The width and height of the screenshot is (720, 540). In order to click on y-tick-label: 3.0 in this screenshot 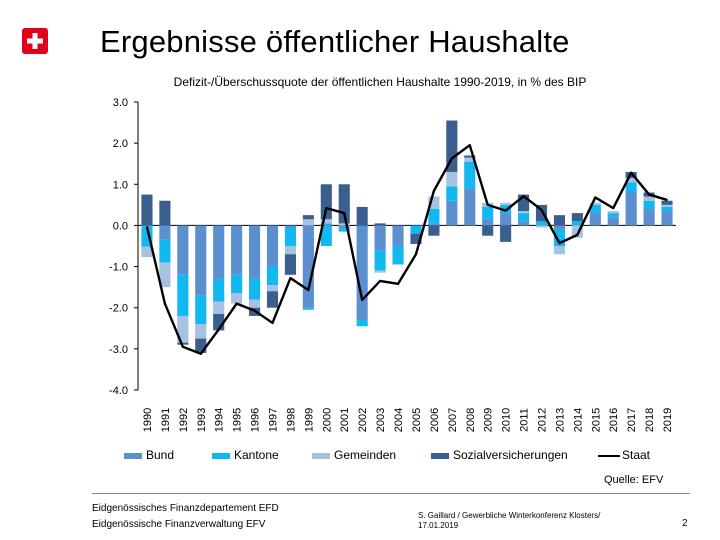, I will do `click(120, 103)`.